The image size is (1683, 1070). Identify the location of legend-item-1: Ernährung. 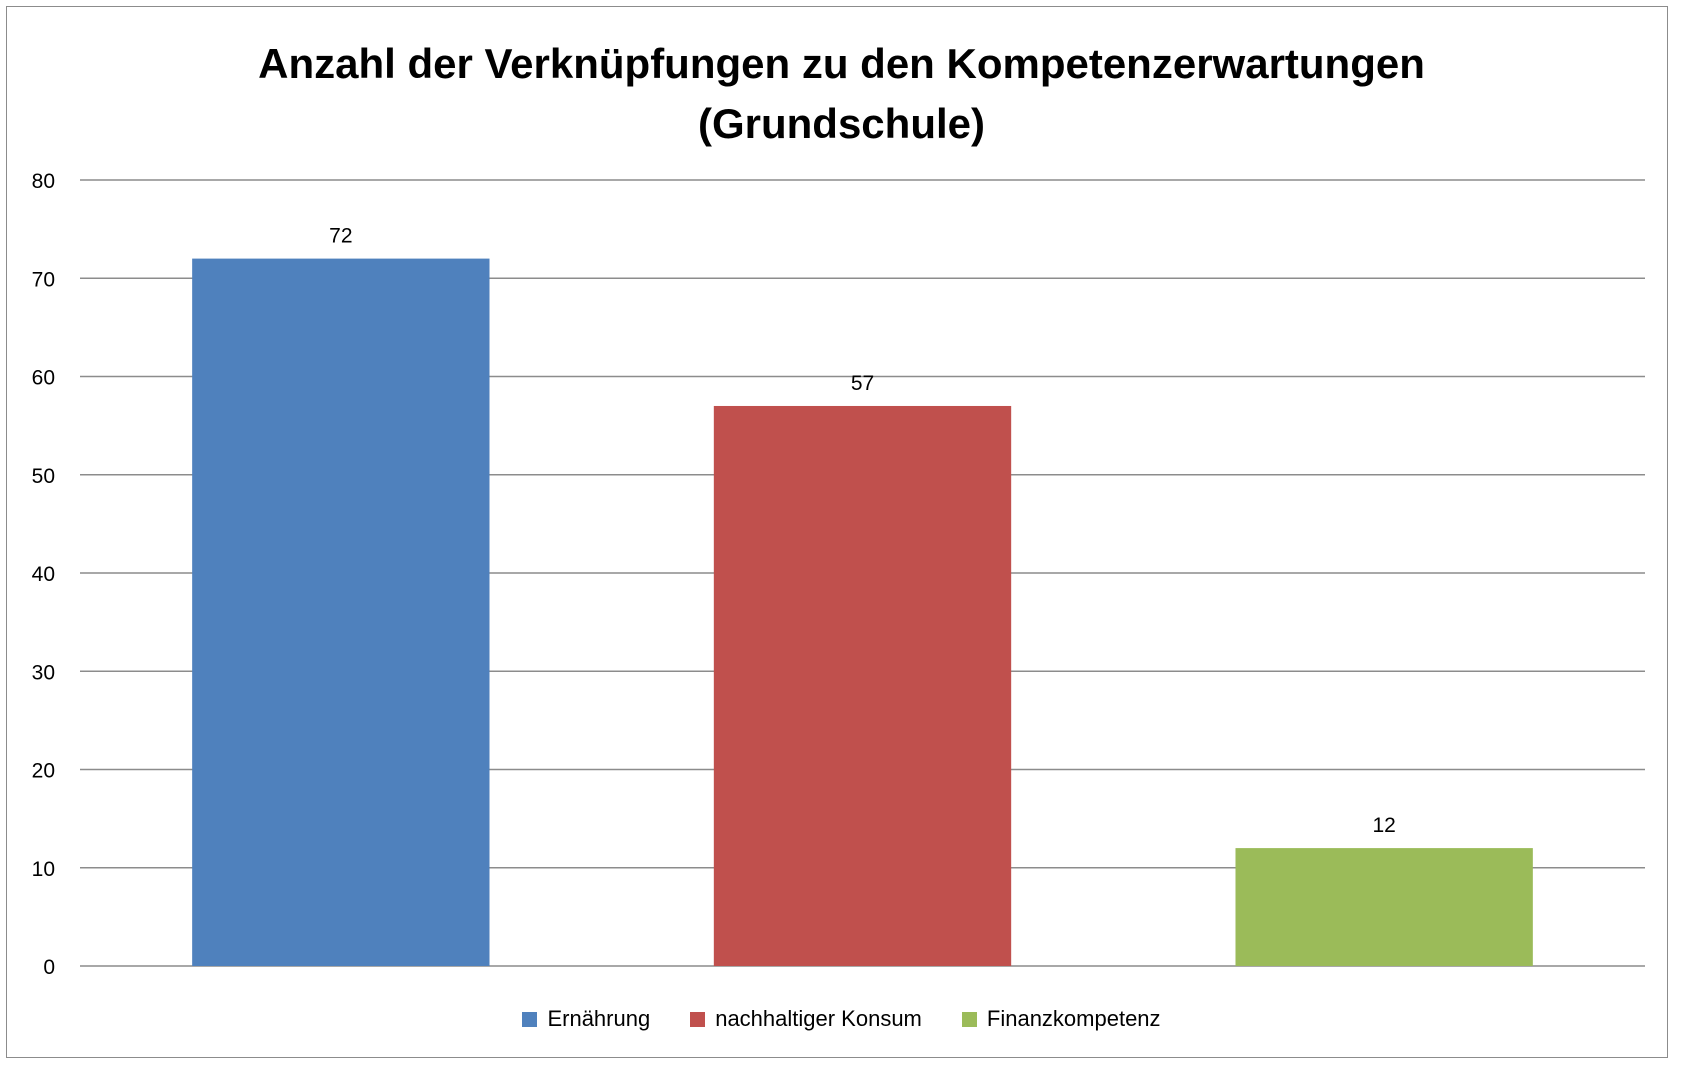
(586, 1019).